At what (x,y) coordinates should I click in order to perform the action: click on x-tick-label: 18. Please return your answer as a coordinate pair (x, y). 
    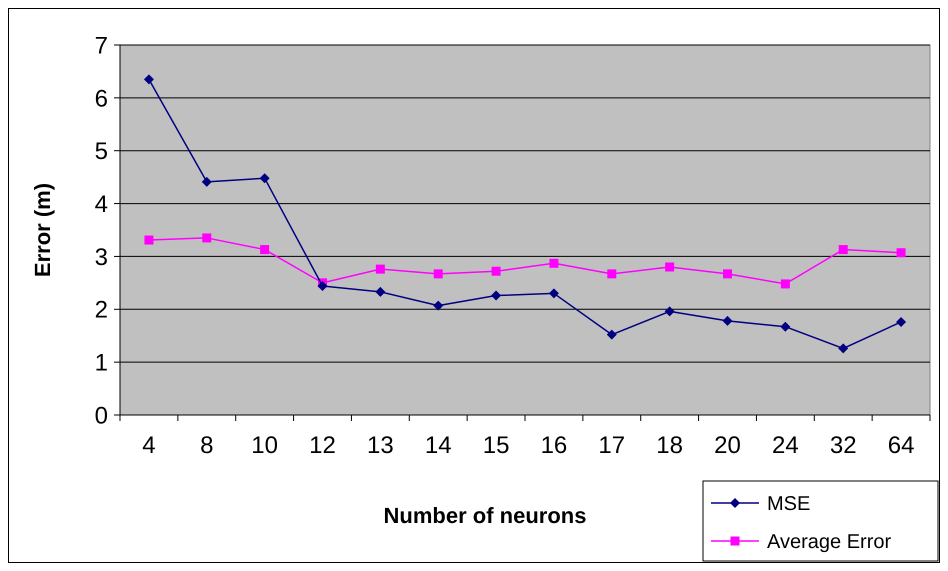
    Looking at the image, I should click on (669, 445).